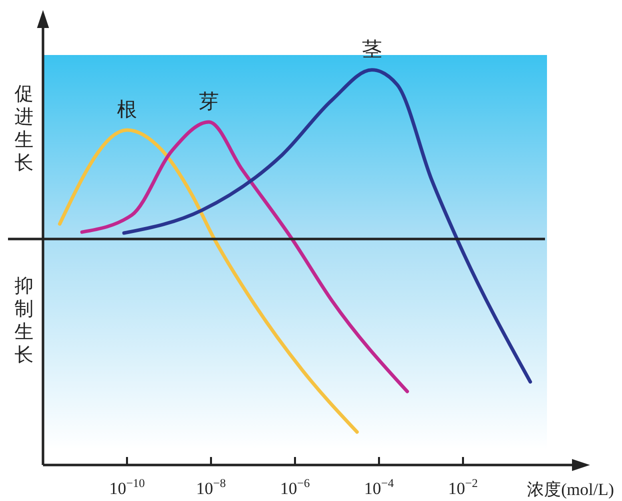 The height and width of the screenshot is (501, 622). What do you see at coordinates (295, 487) in the screenshot?
I see `x-tick-label: 10$^{−6}$` at bounding box center [295, 487].